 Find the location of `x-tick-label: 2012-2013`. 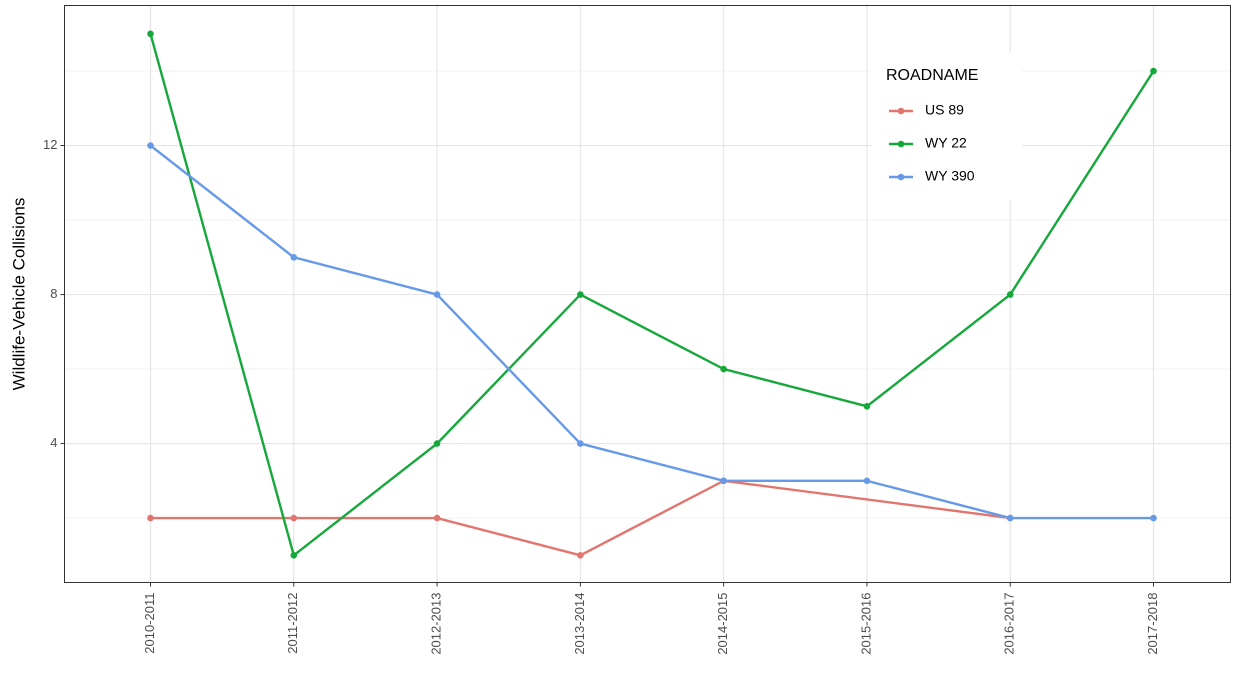

x-tick-label: 2012-2013 is located at coordinates (436, 624).